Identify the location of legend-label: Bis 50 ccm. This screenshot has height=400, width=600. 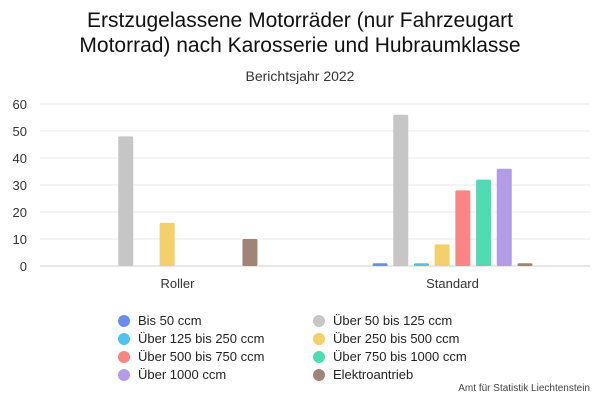
(170, 320).